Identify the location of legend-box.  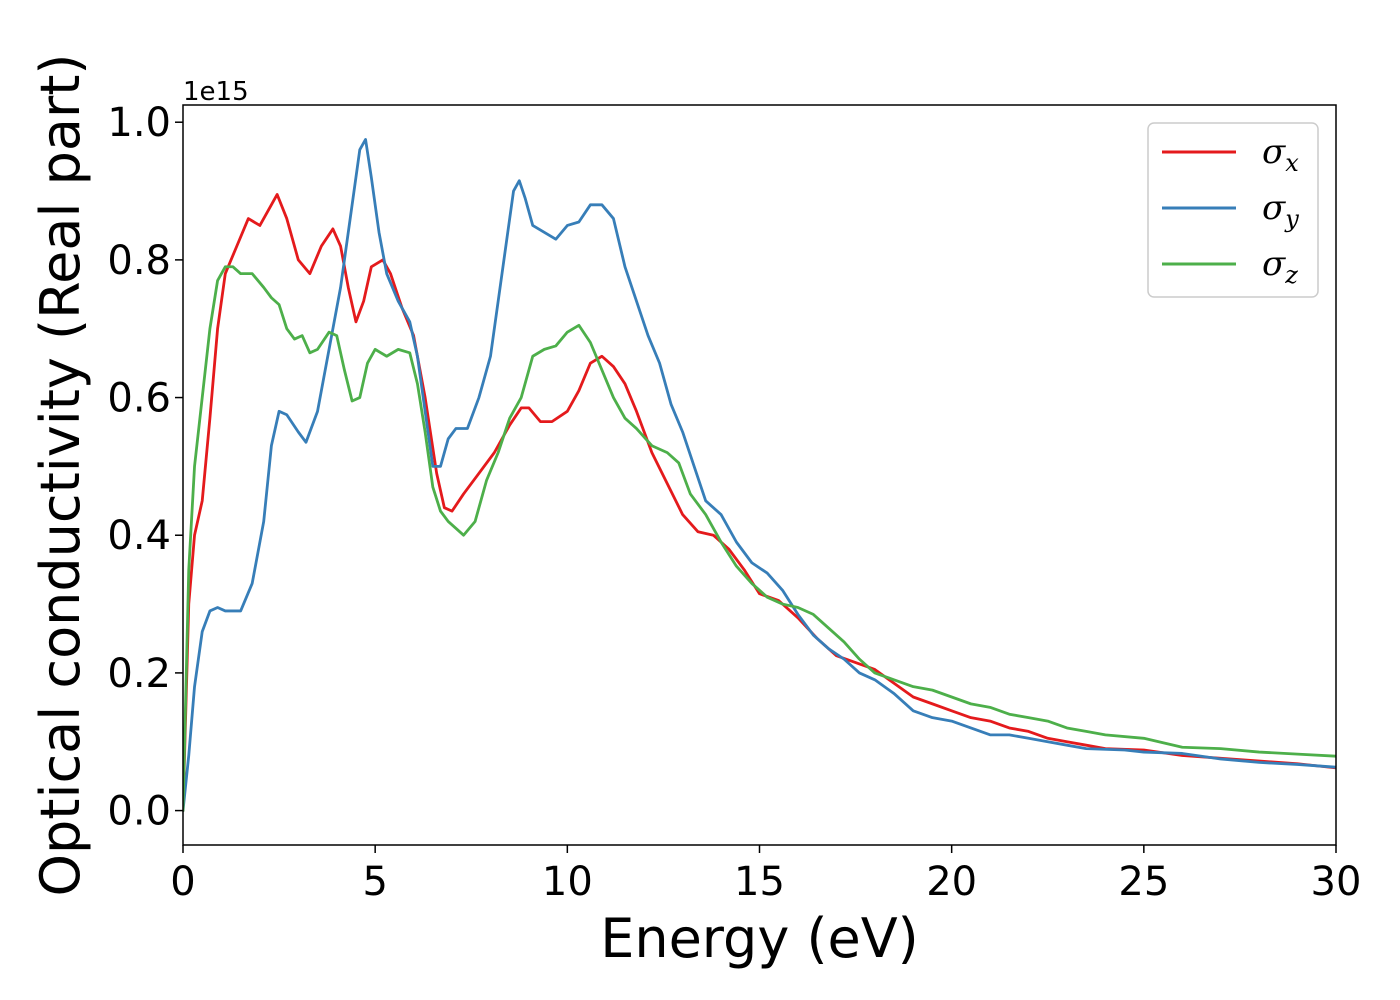
(1233, 210).